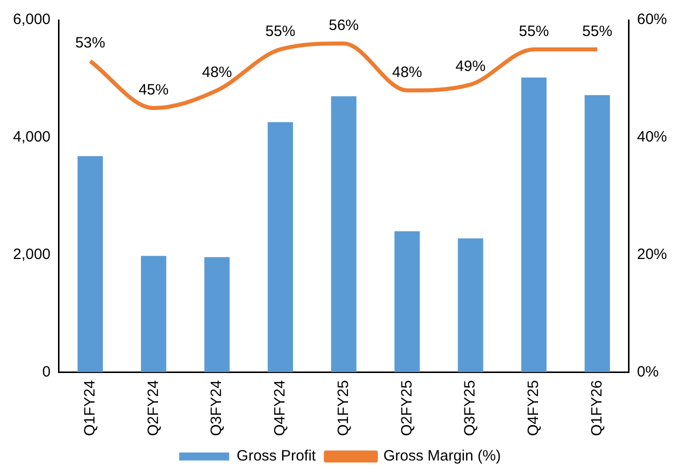 The width and height of the screenshot is (680, 474). I want to click on y-tick-label: 2,000, so click(31, 254).